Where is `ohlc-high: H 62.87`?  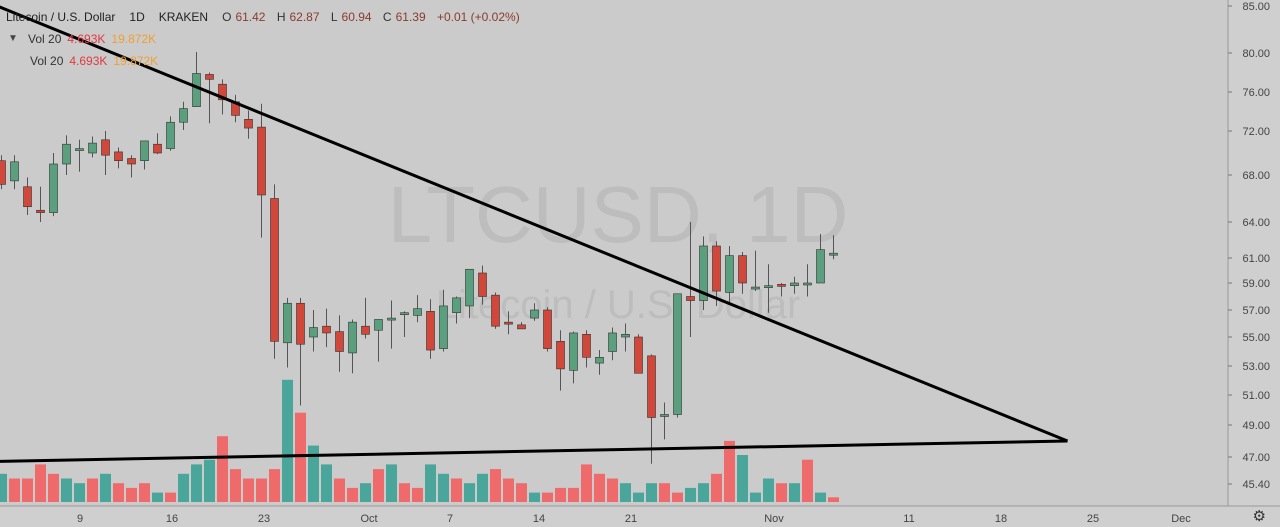
ohlc-high: H 62.87 is located at coordinates (298, 17).